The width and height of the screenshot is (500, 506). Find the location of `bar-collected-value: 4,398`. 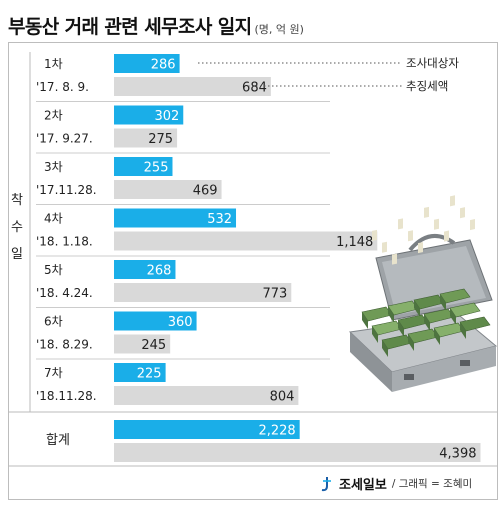

bar-collected-value: 4,398 is located at coordinates (457, 454).